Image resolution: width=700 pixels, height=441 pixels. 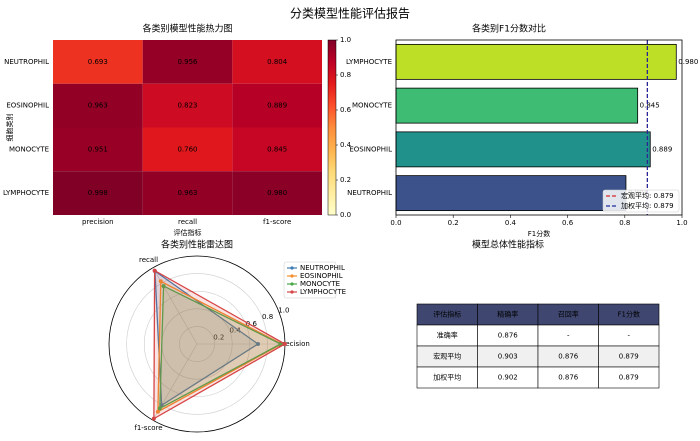 I want to click on value-label: 0.889, so click(x=662, y=149).